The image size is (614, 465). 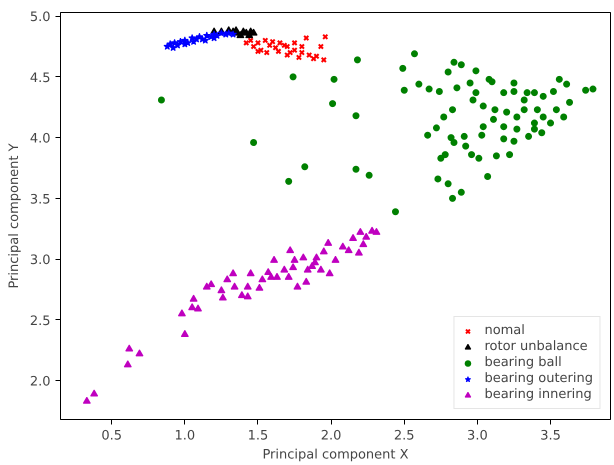 I want to click on x-tick-label: 2.5, so click(x=404, y=436).